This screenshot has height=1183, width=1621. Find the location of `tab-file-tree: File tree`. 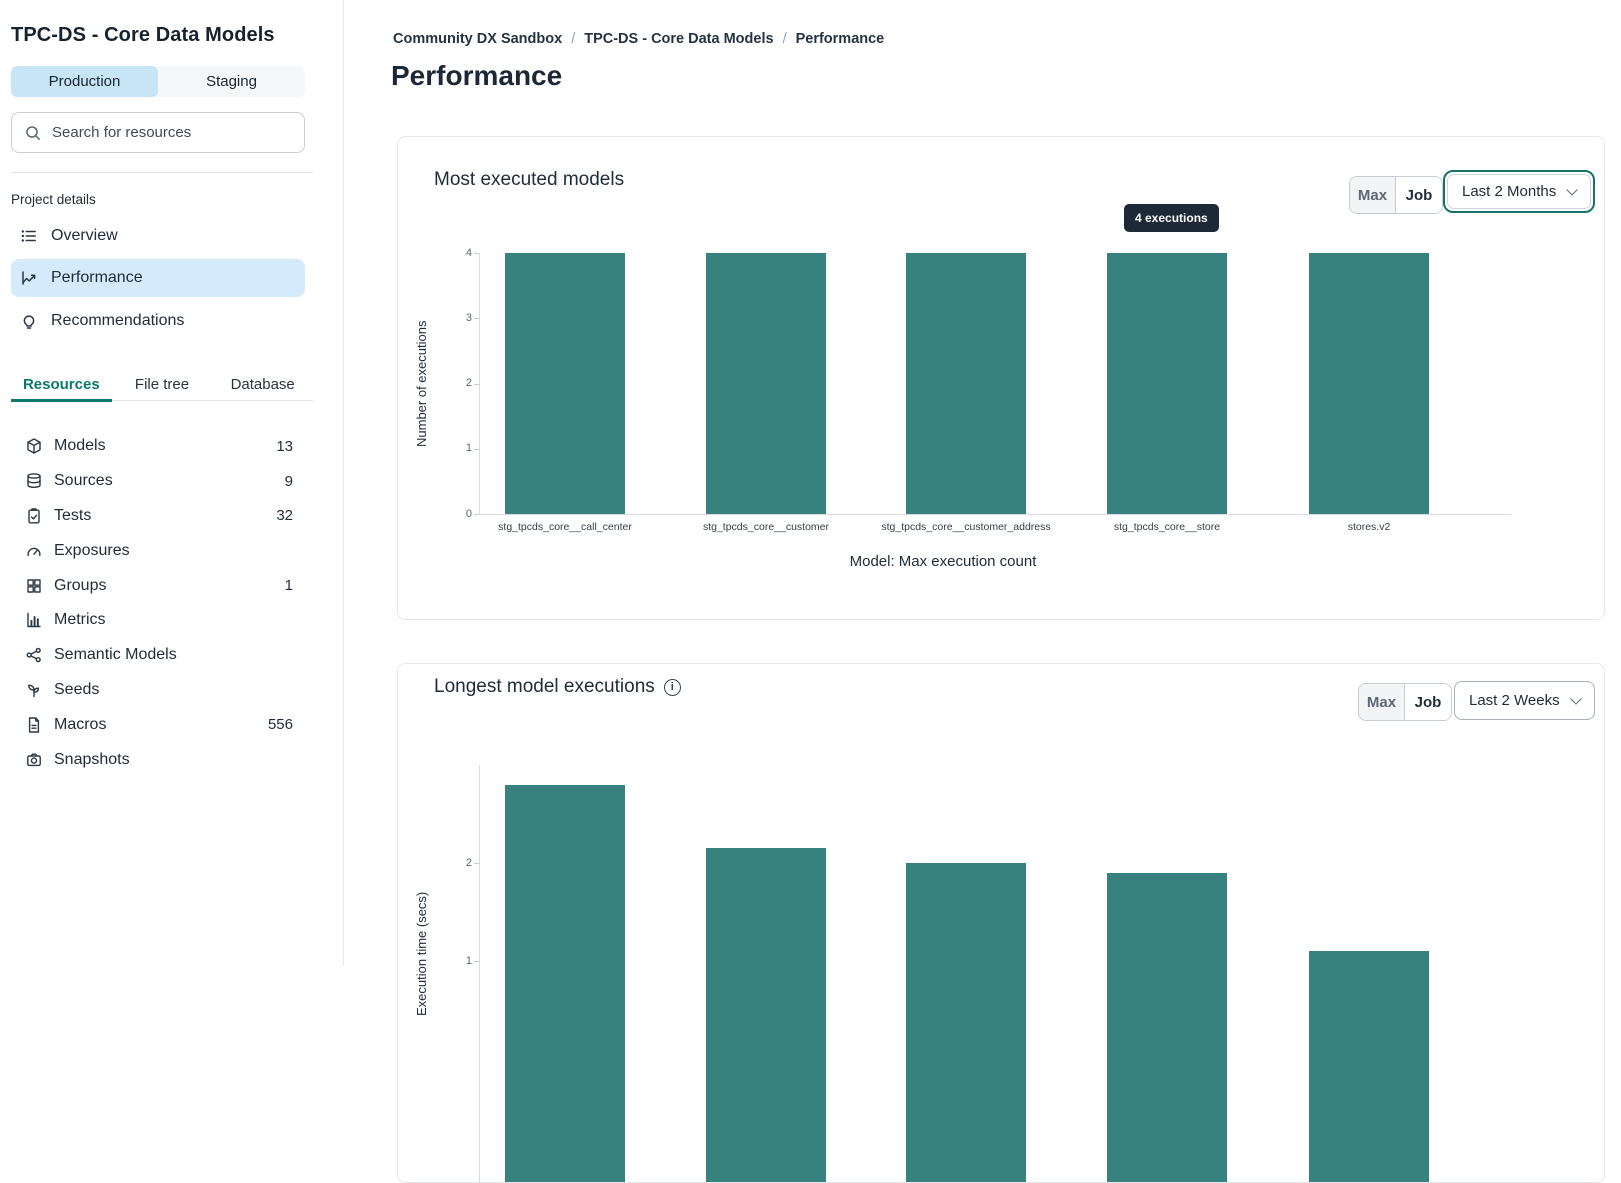

tab-file-tree: File tree is located at coordinates (162, 384).